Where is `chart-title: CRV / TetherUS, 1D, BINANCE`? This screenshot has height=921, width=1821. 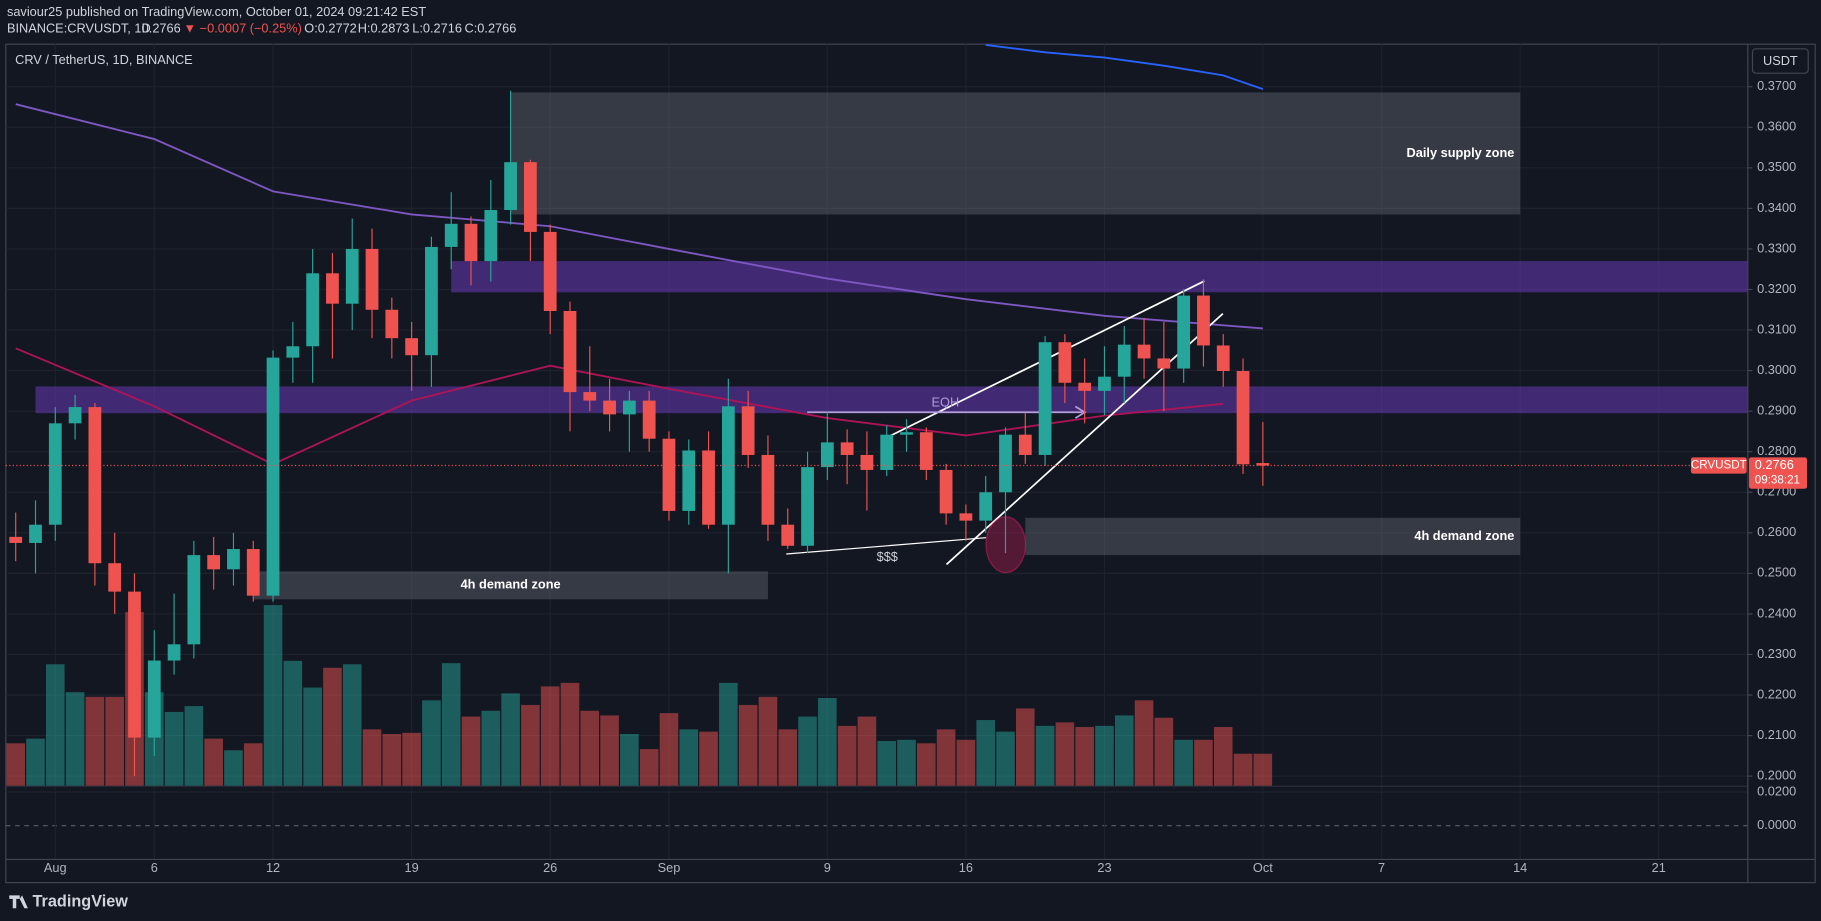 chart-title: CRV / TetherUS, 1D, BINANCE is located at coordinates (104, 59).